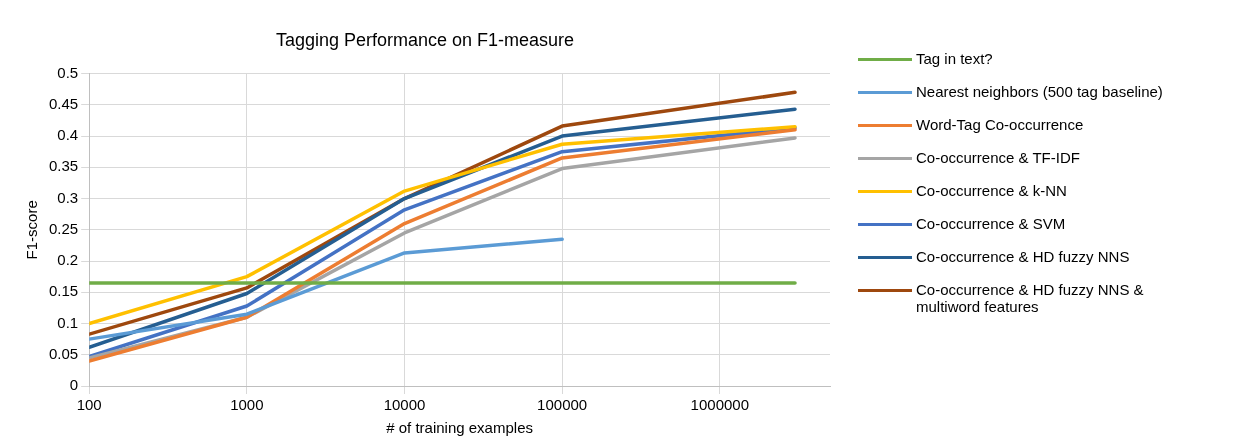 This screenshot has width=1248, height=440. What do you see at coordinates (63, 353) in the screenshot?
I see `y-tick-label: 0.05` at bounding box center [63, 353].